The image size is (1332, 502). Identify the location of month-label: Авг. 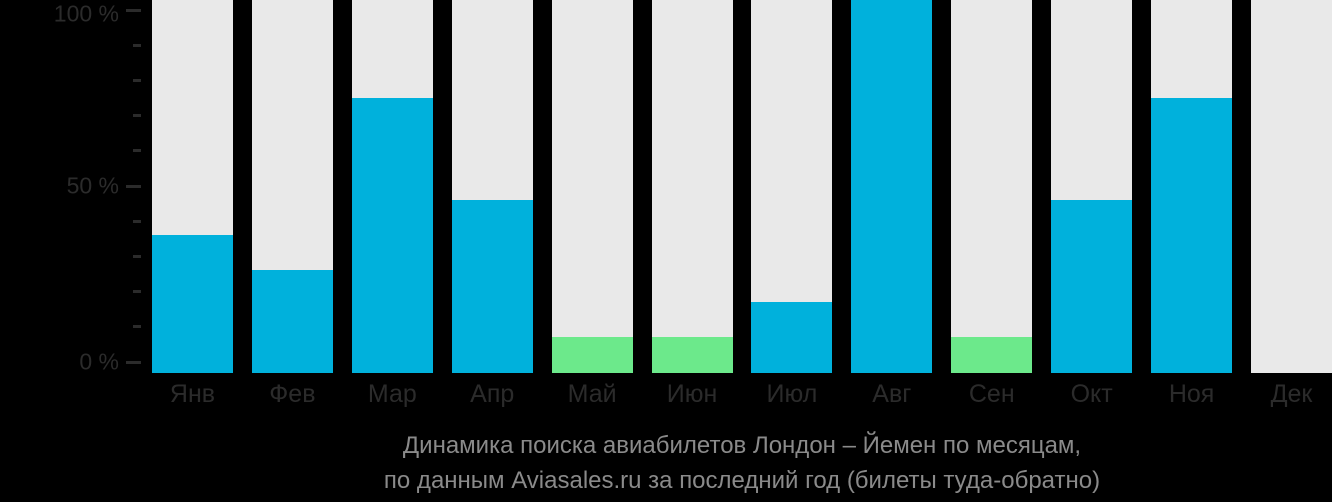
(892, 394).